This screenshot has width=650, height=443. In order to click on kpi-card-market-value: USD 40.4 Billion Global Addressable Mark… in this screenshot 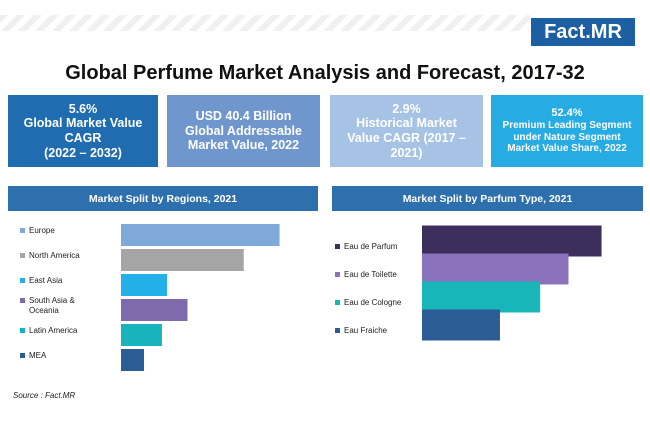, I will do `click(243, 131)`.